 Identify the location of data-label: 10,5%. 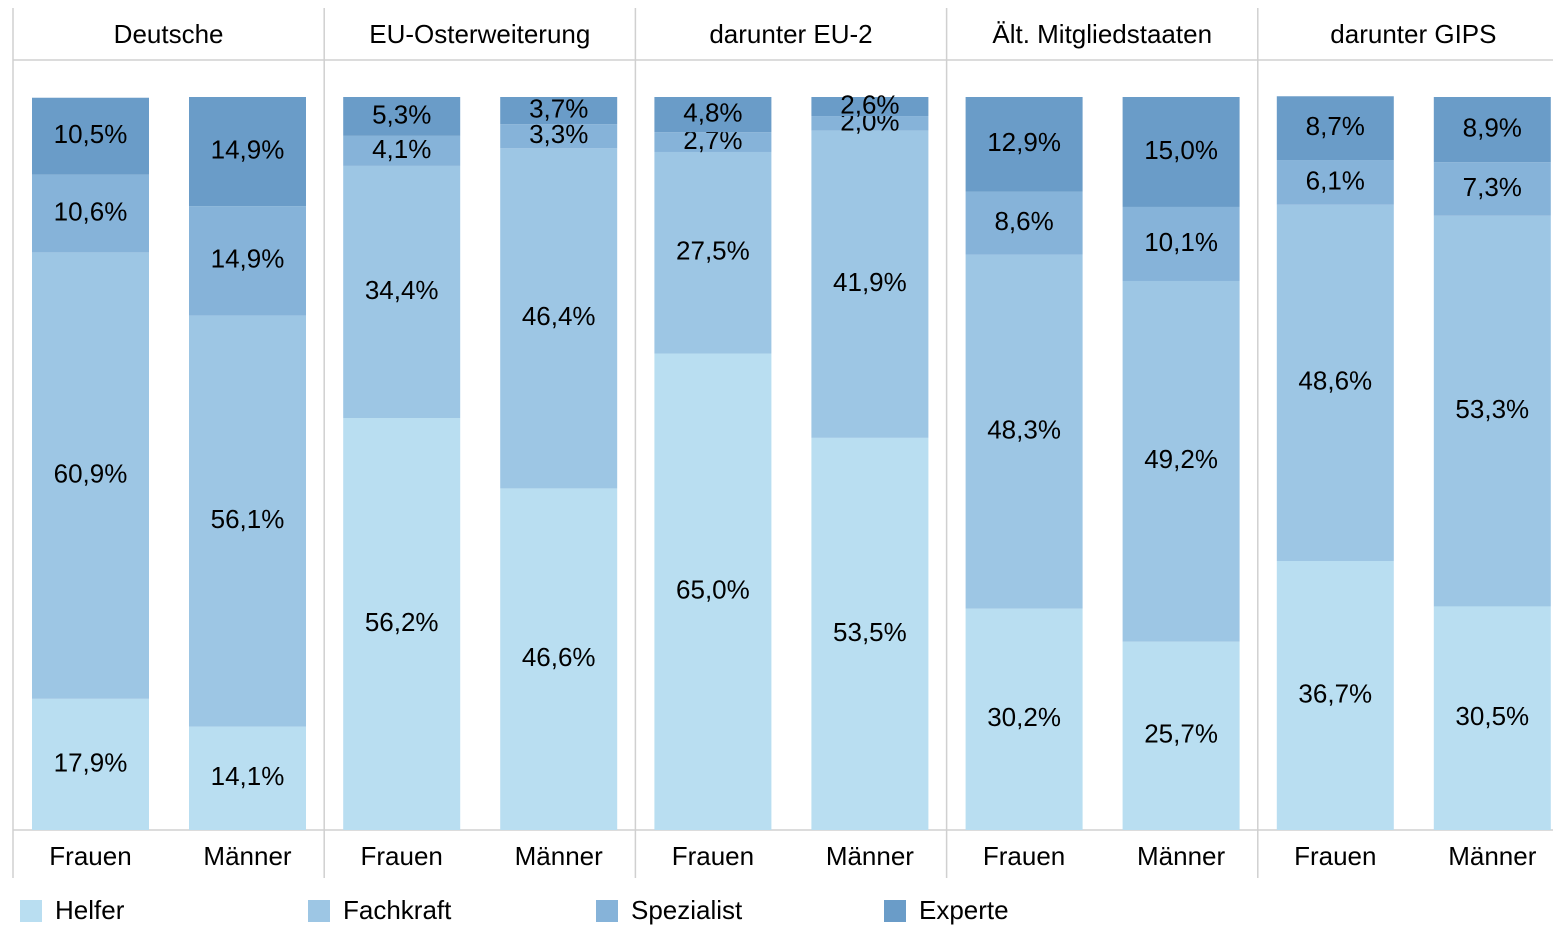
(91, 134).